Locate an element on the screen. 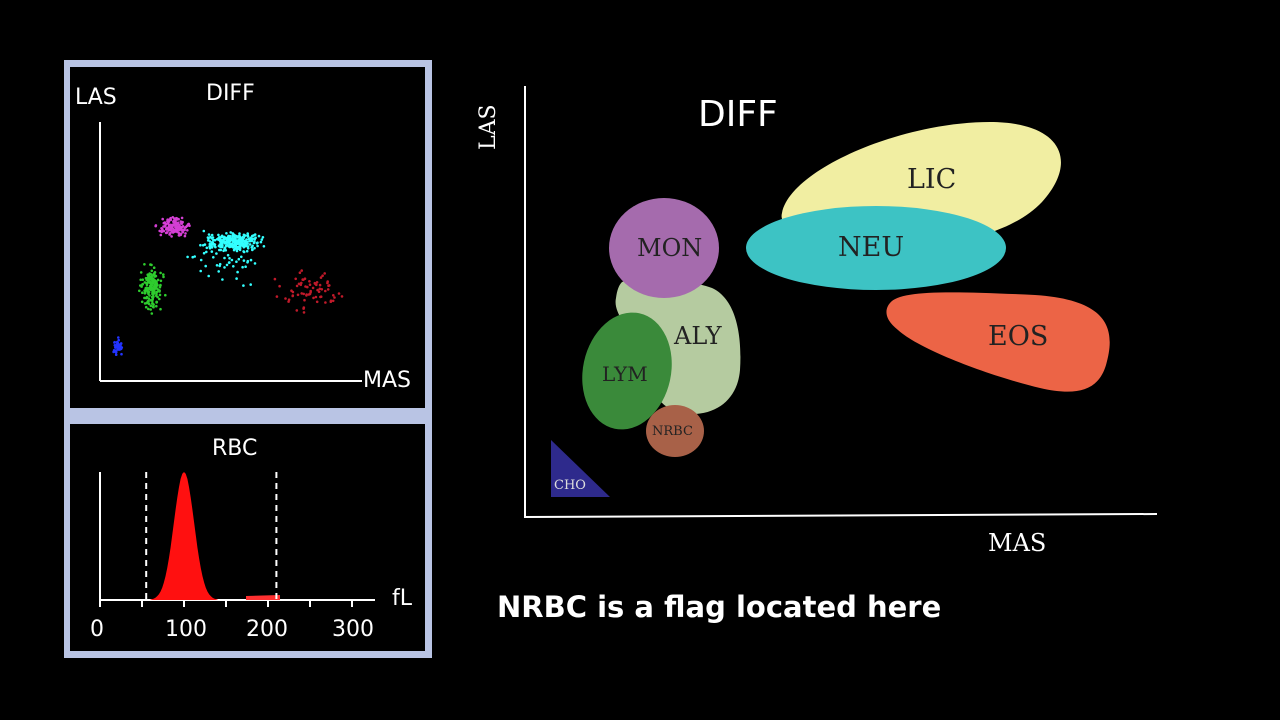  mini-diff-scattergram: LAS DIFF MAS is located at coordinates (247, 237).